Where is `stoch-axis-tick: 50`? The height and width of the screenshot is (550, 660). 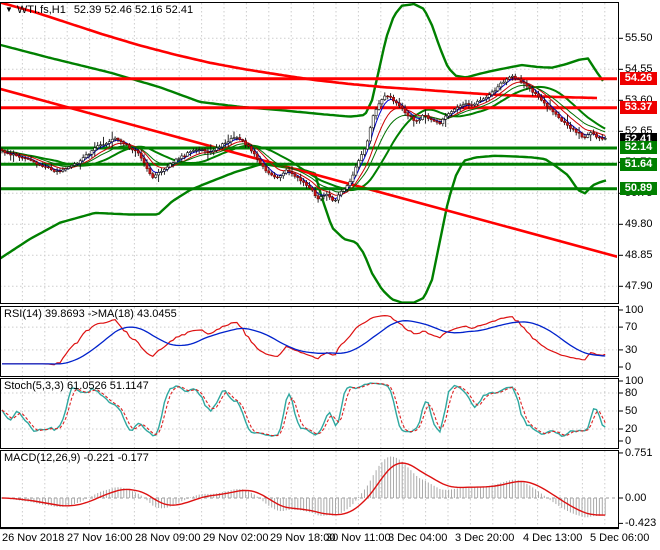 stoch-axis-tick: 50 is located at coordinates (631, 411).